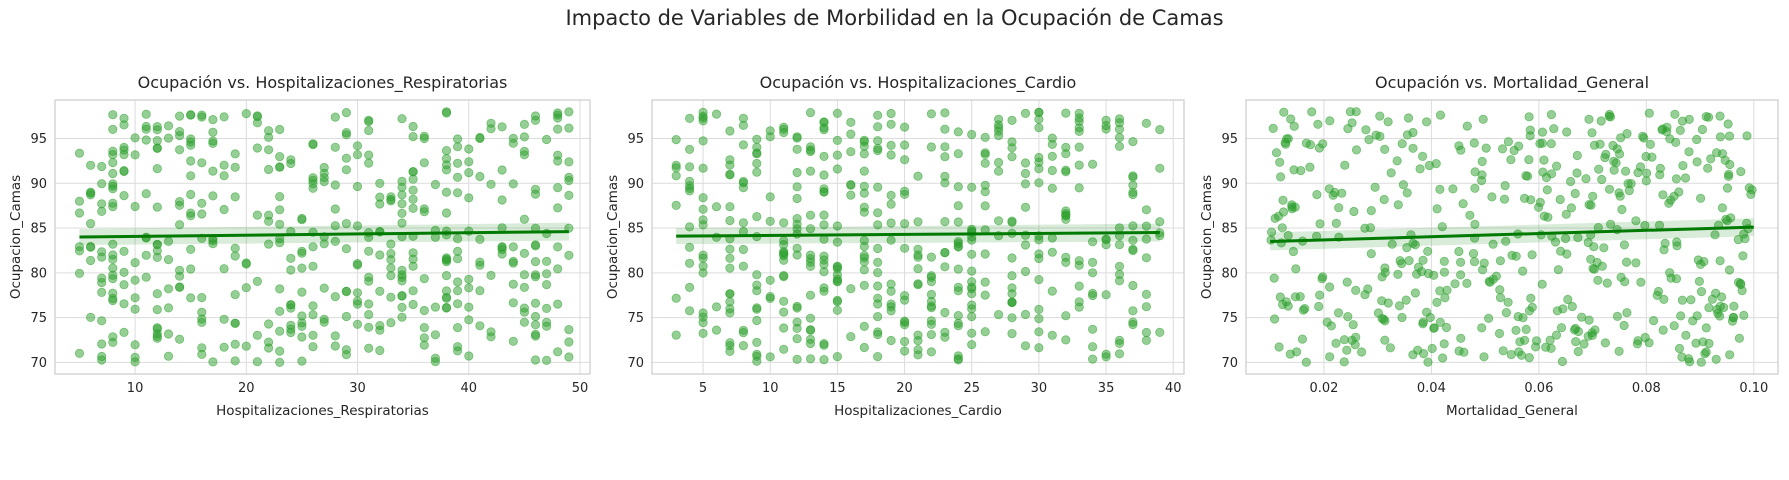 This screenshot has height=480, width=1789. What do you see at coordinates (635, 229) in the screenshot?
I see `y-tick-label: 85` at bounding box center [635, 229].